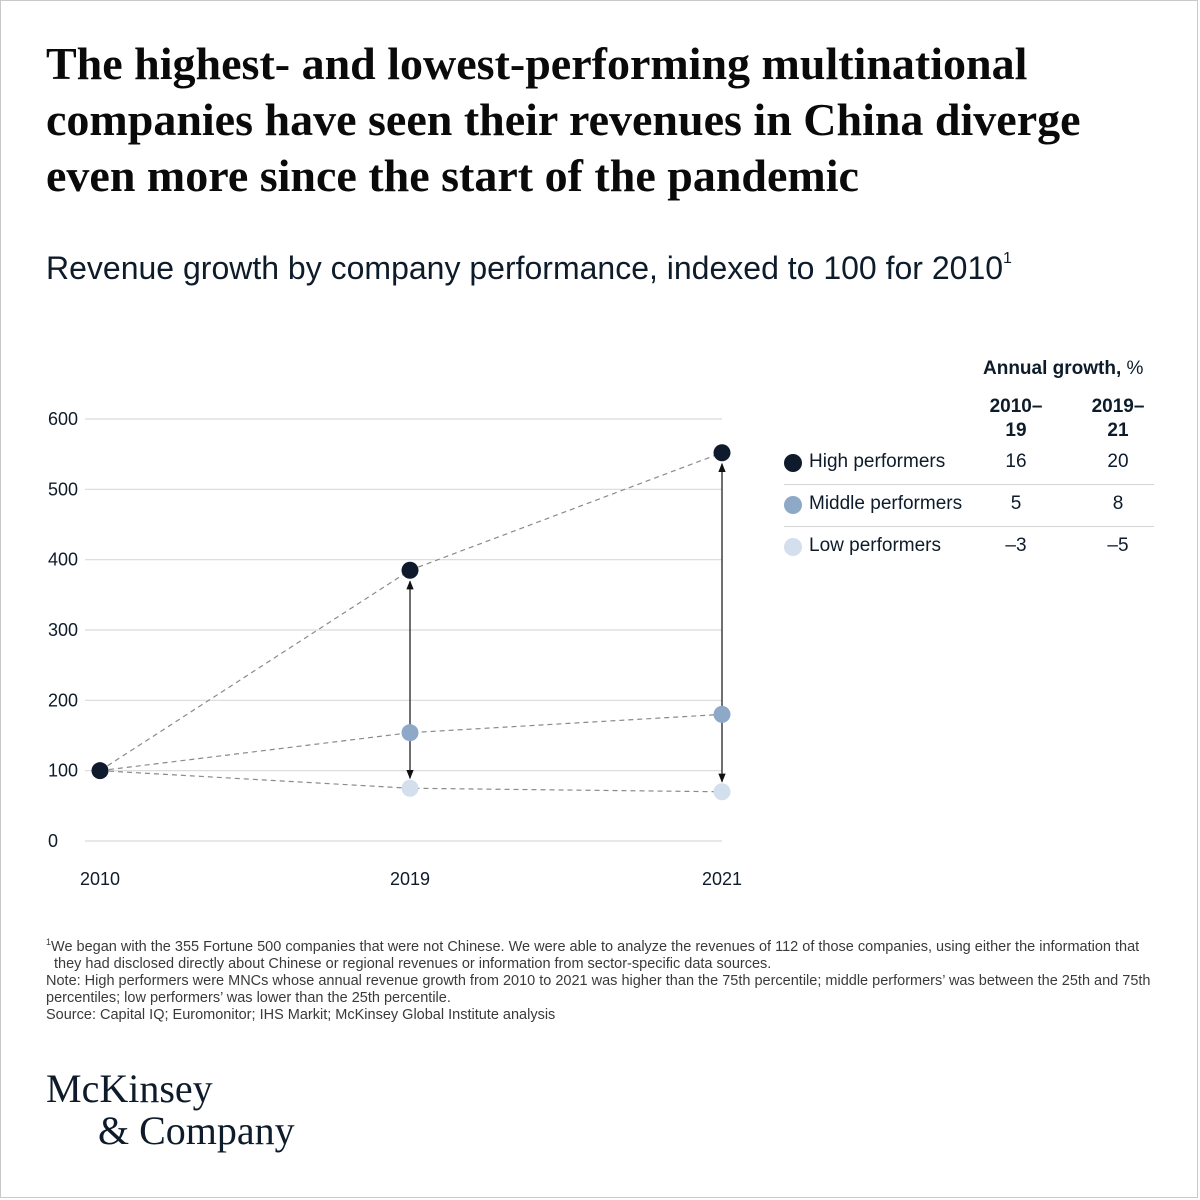 This screenshot has height=1200, width=1200. I want to click on legend-header-unit: %, so click(1135, 368).